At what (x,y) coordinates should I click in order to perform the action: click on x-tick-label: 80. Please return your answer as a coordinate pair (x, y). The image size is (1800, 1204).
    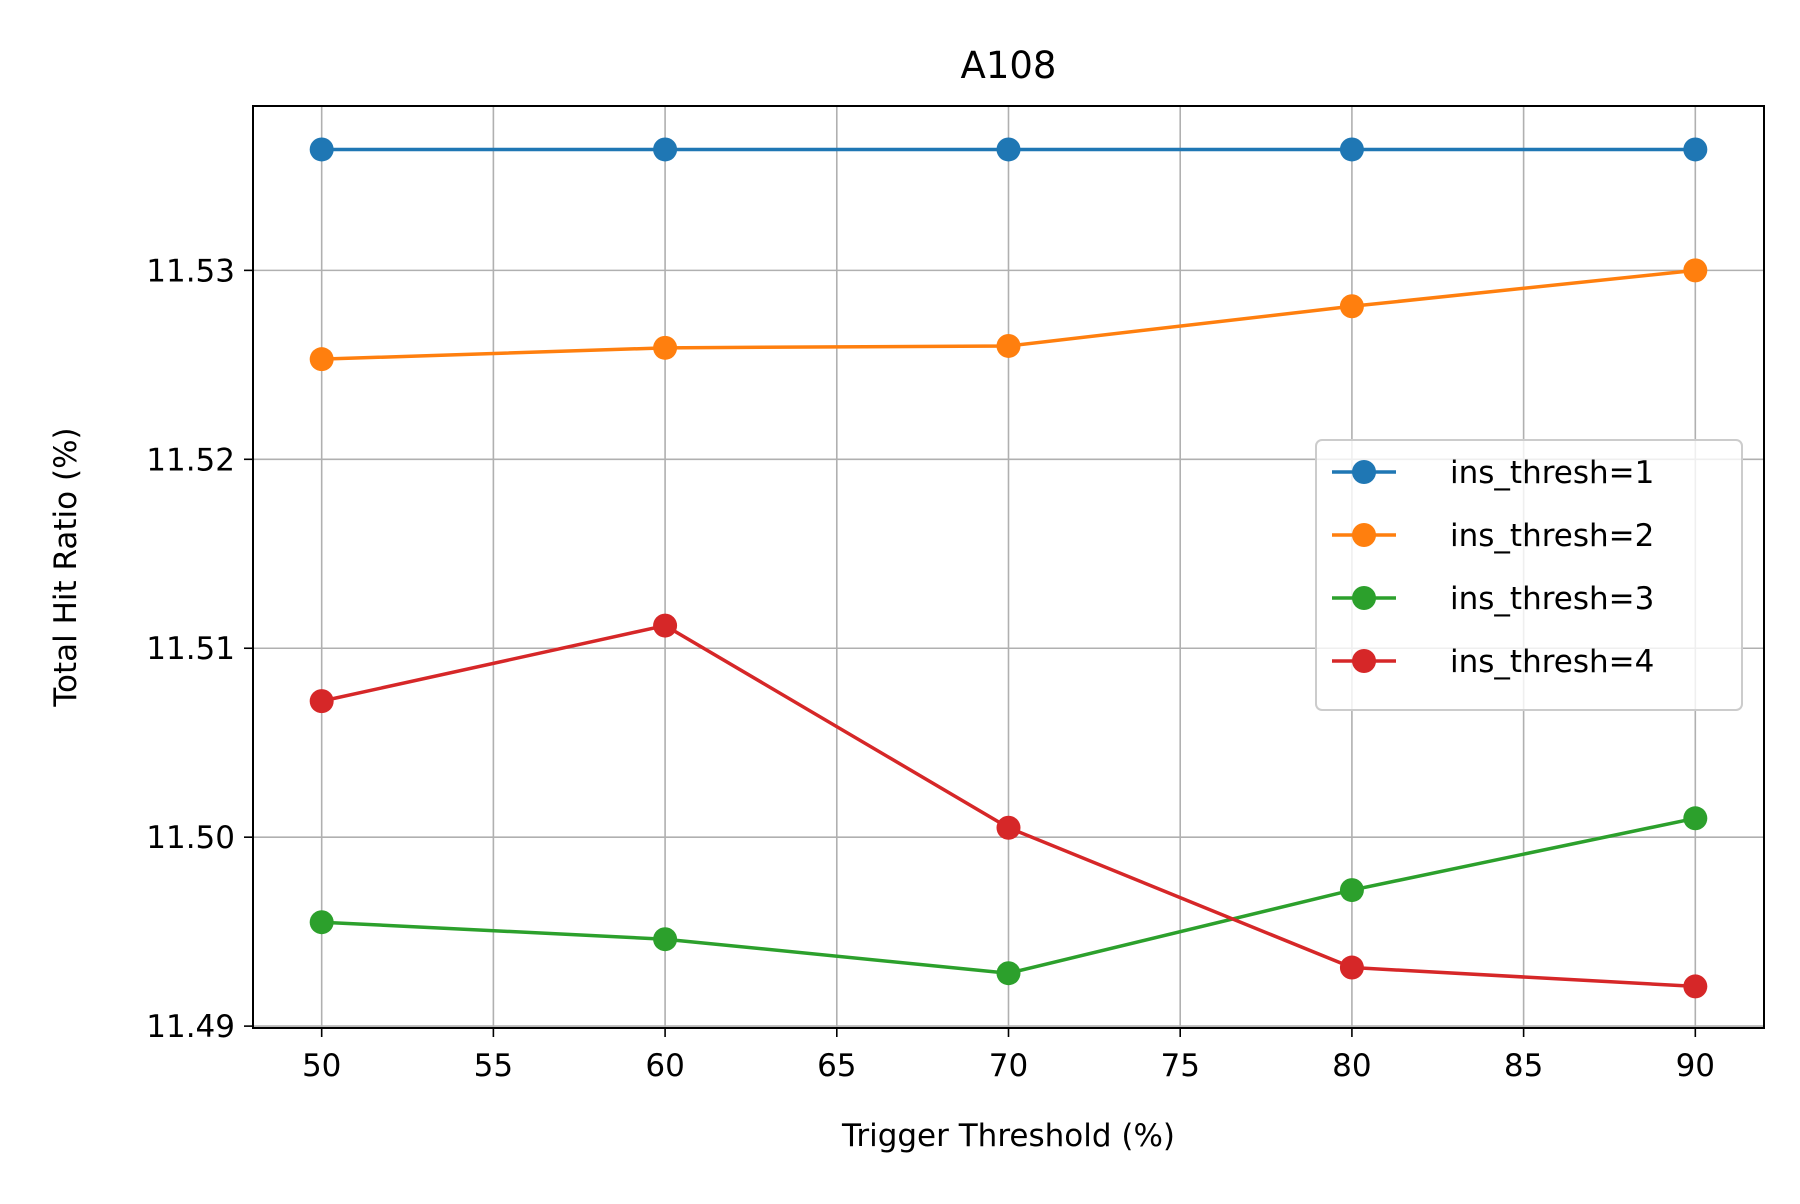
    Looking at the image, I should click on (1351, 1066).